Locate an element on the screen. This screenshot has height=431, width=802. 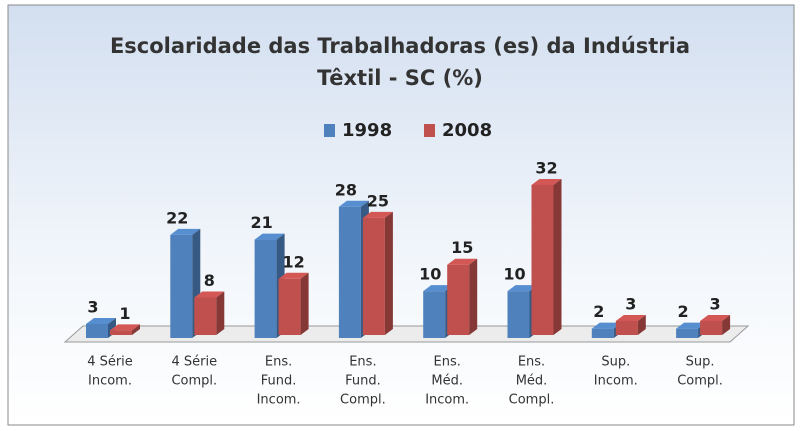
chart-title: Têxtil - SC (%) is located at coordinates (400, 78).